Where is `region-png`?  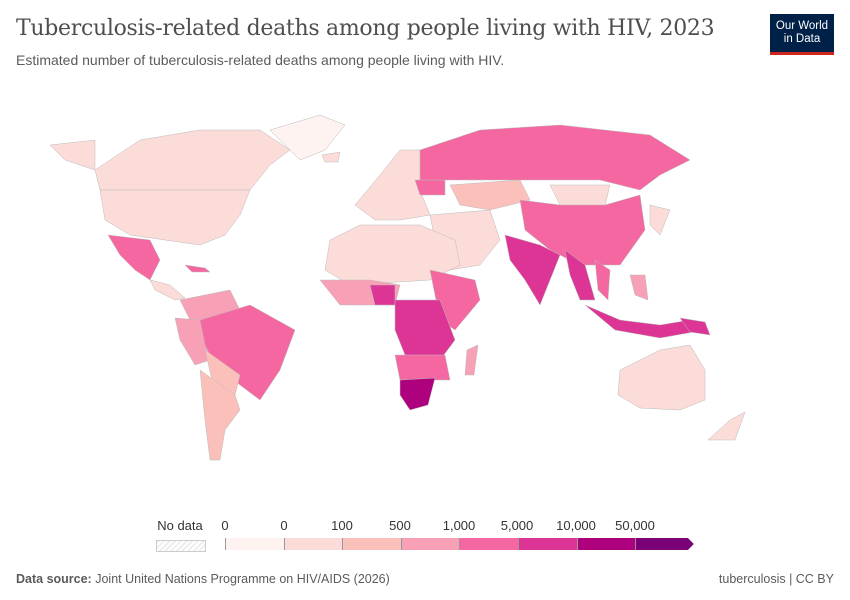
region-png is located at coordinates (695, 326).